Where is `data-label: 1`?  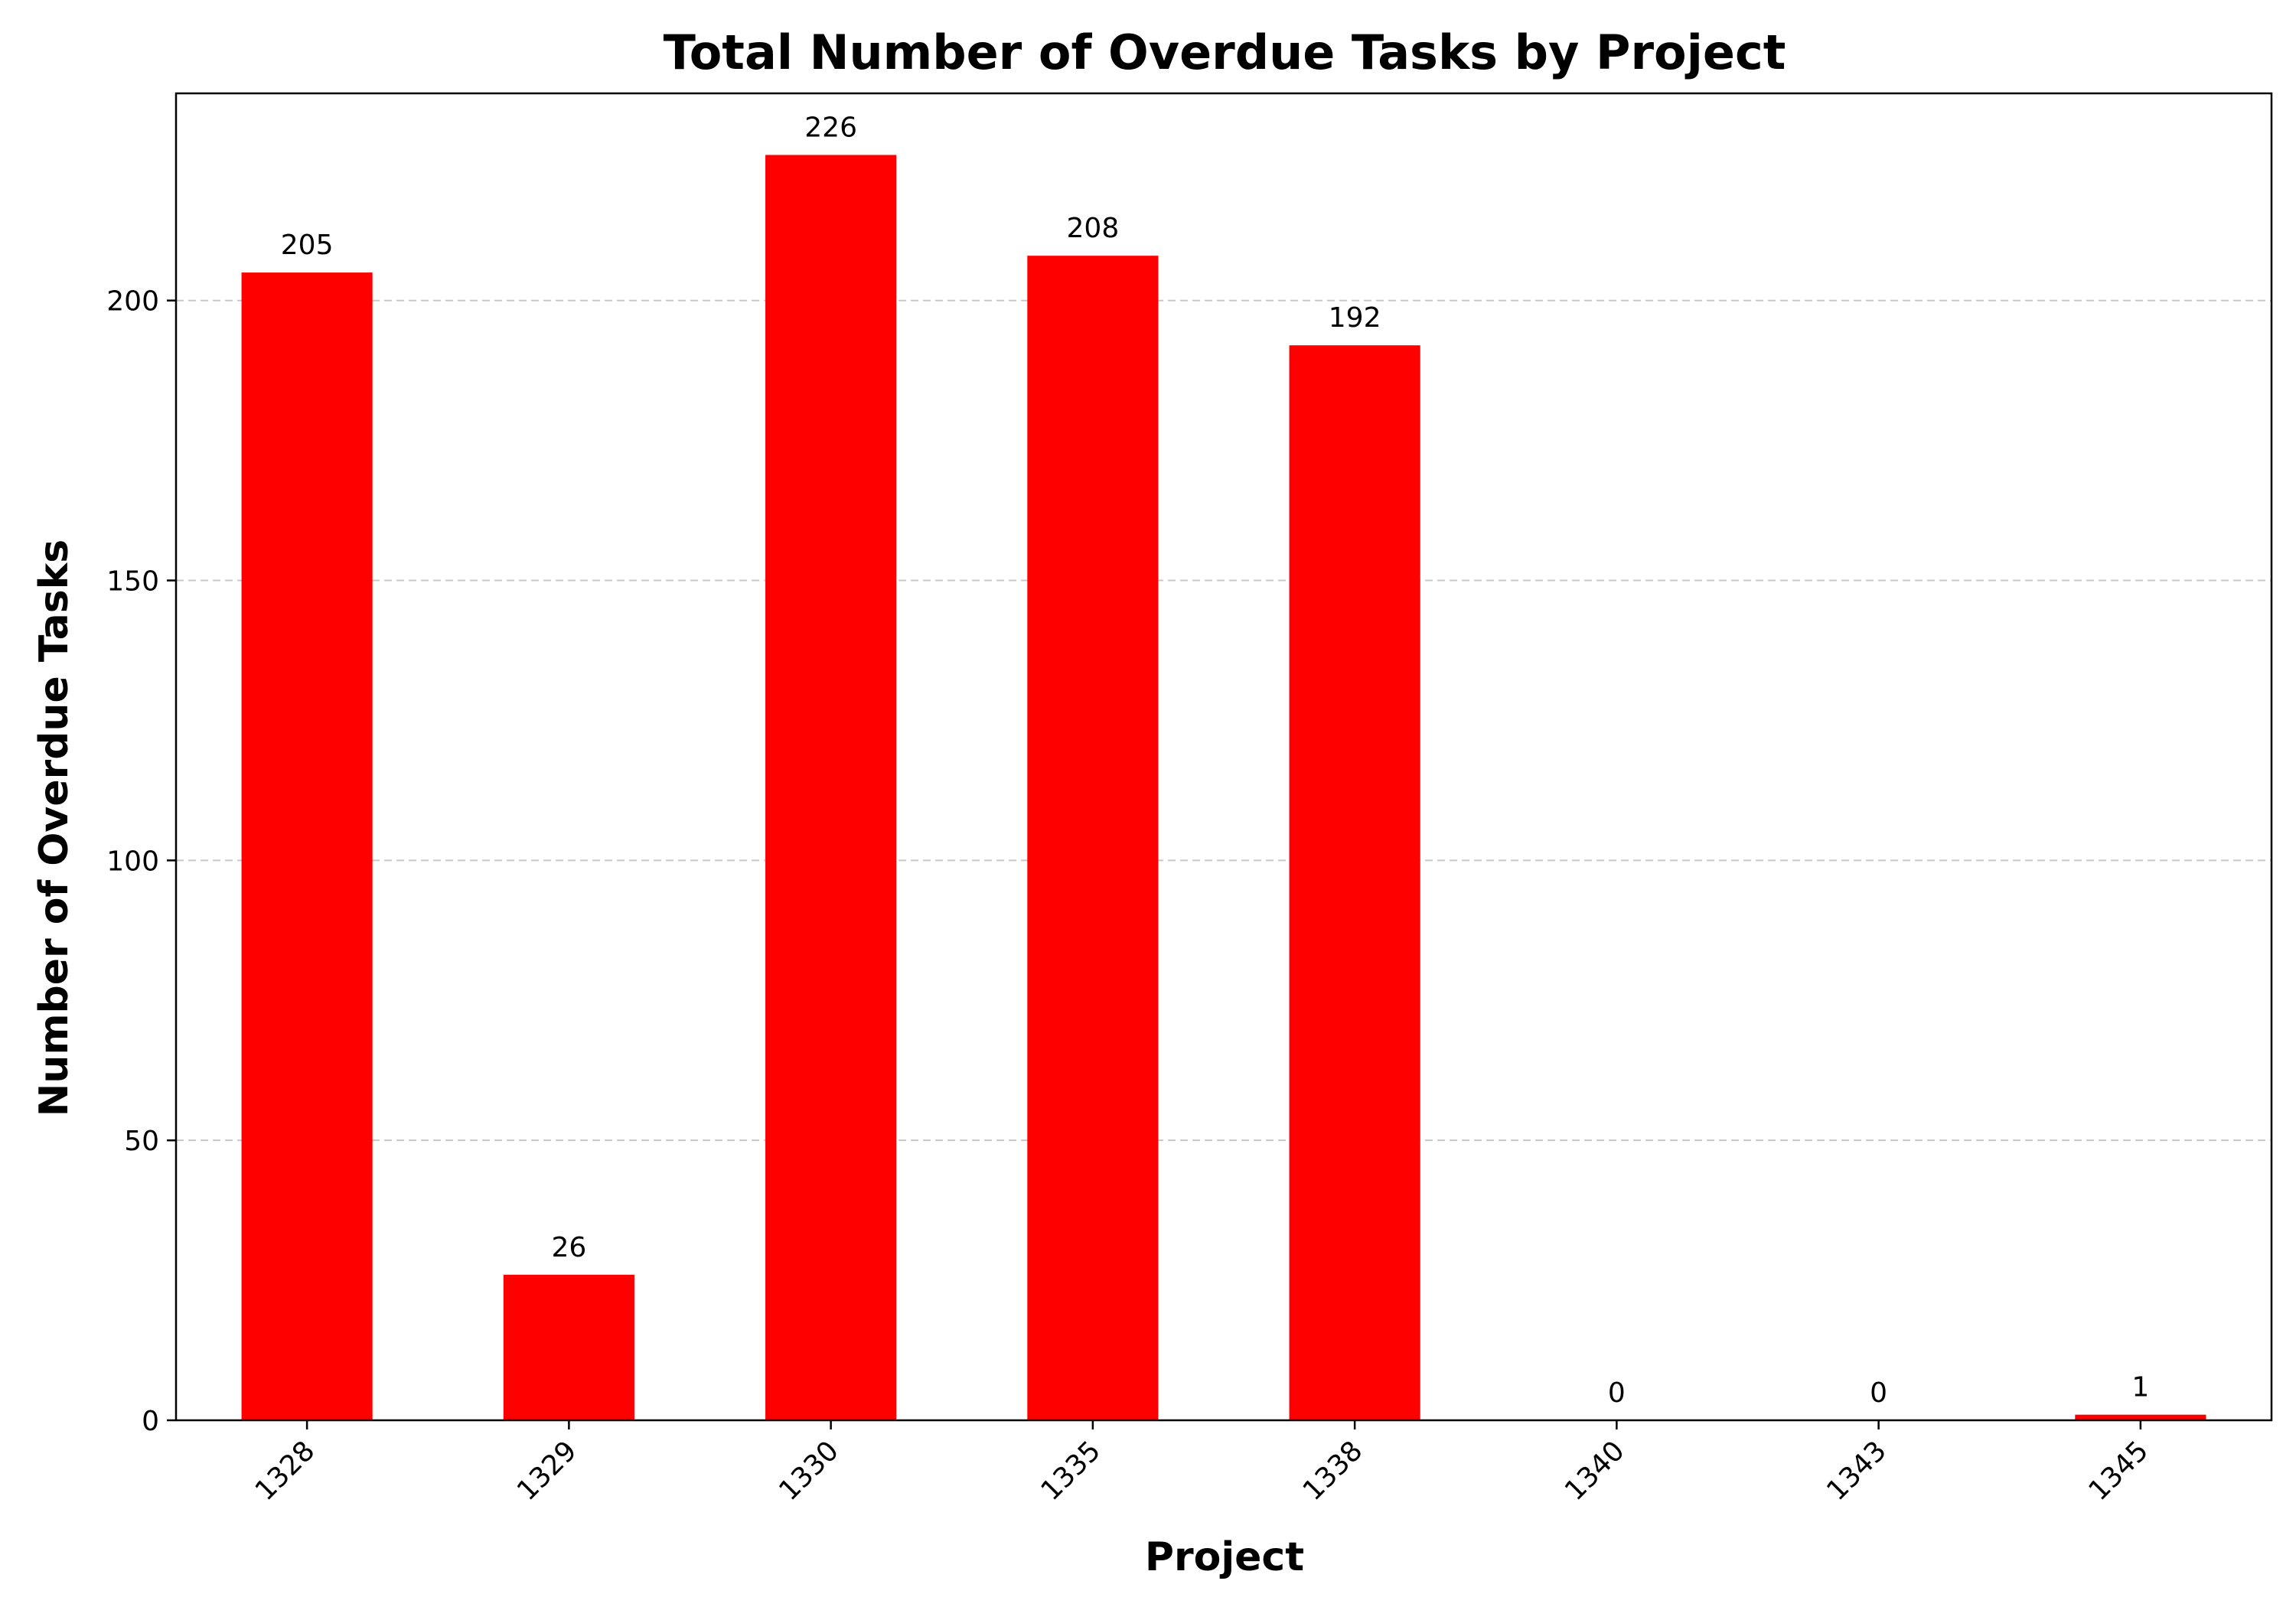 data-label: 1 is located at coordinates (2140, 1387).